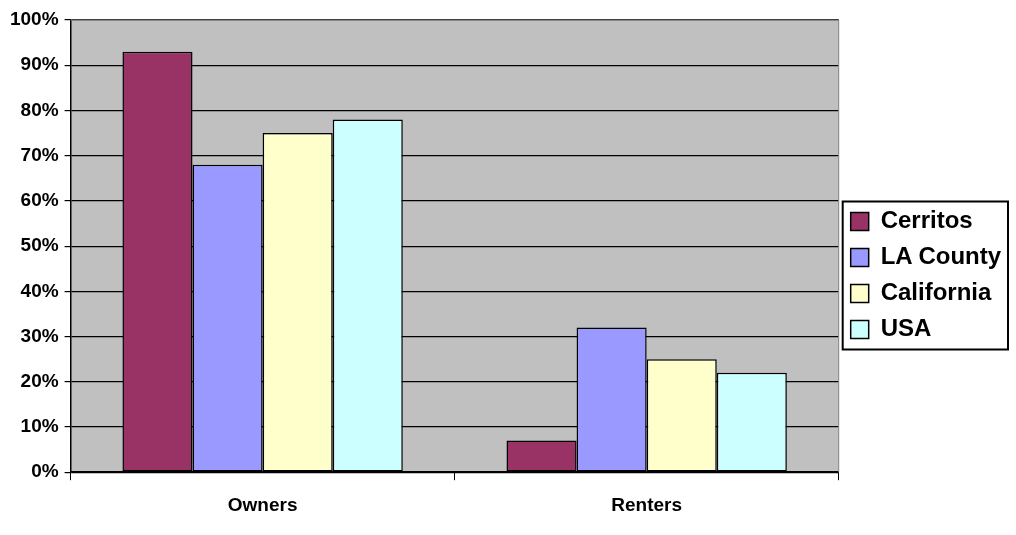 The image size is (1016, 535). What do you see at coordinates (647, 504) in the screenshot?
I see `x-tick-label: Renters` at bounding box center [647, 504].